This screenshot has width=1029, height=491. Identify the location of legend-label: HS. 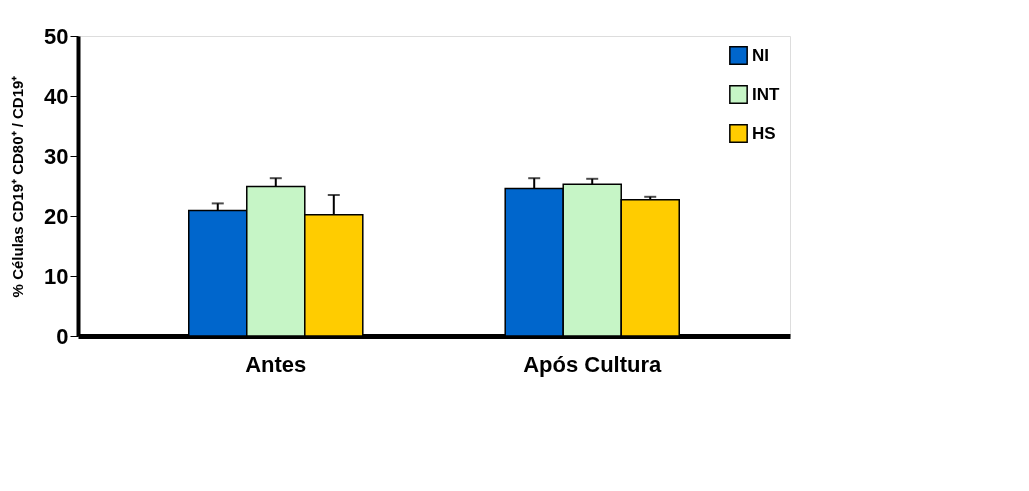
(764, 133).